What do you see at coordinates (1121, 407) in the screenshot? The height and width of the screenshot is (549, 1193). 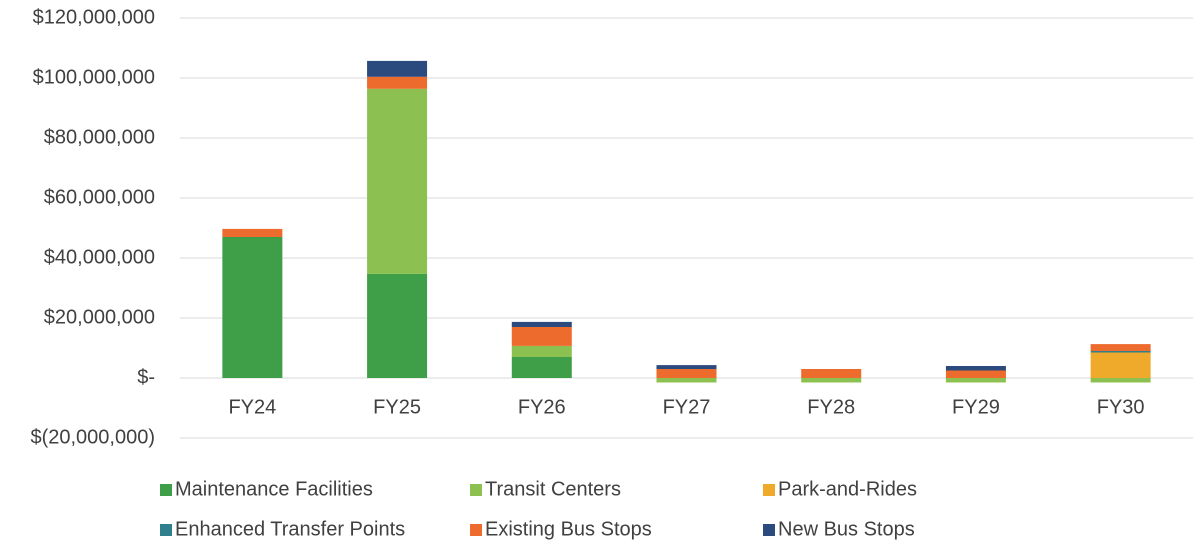 I see `x-tick-label: FY30` at bounding box center [1121, 407].